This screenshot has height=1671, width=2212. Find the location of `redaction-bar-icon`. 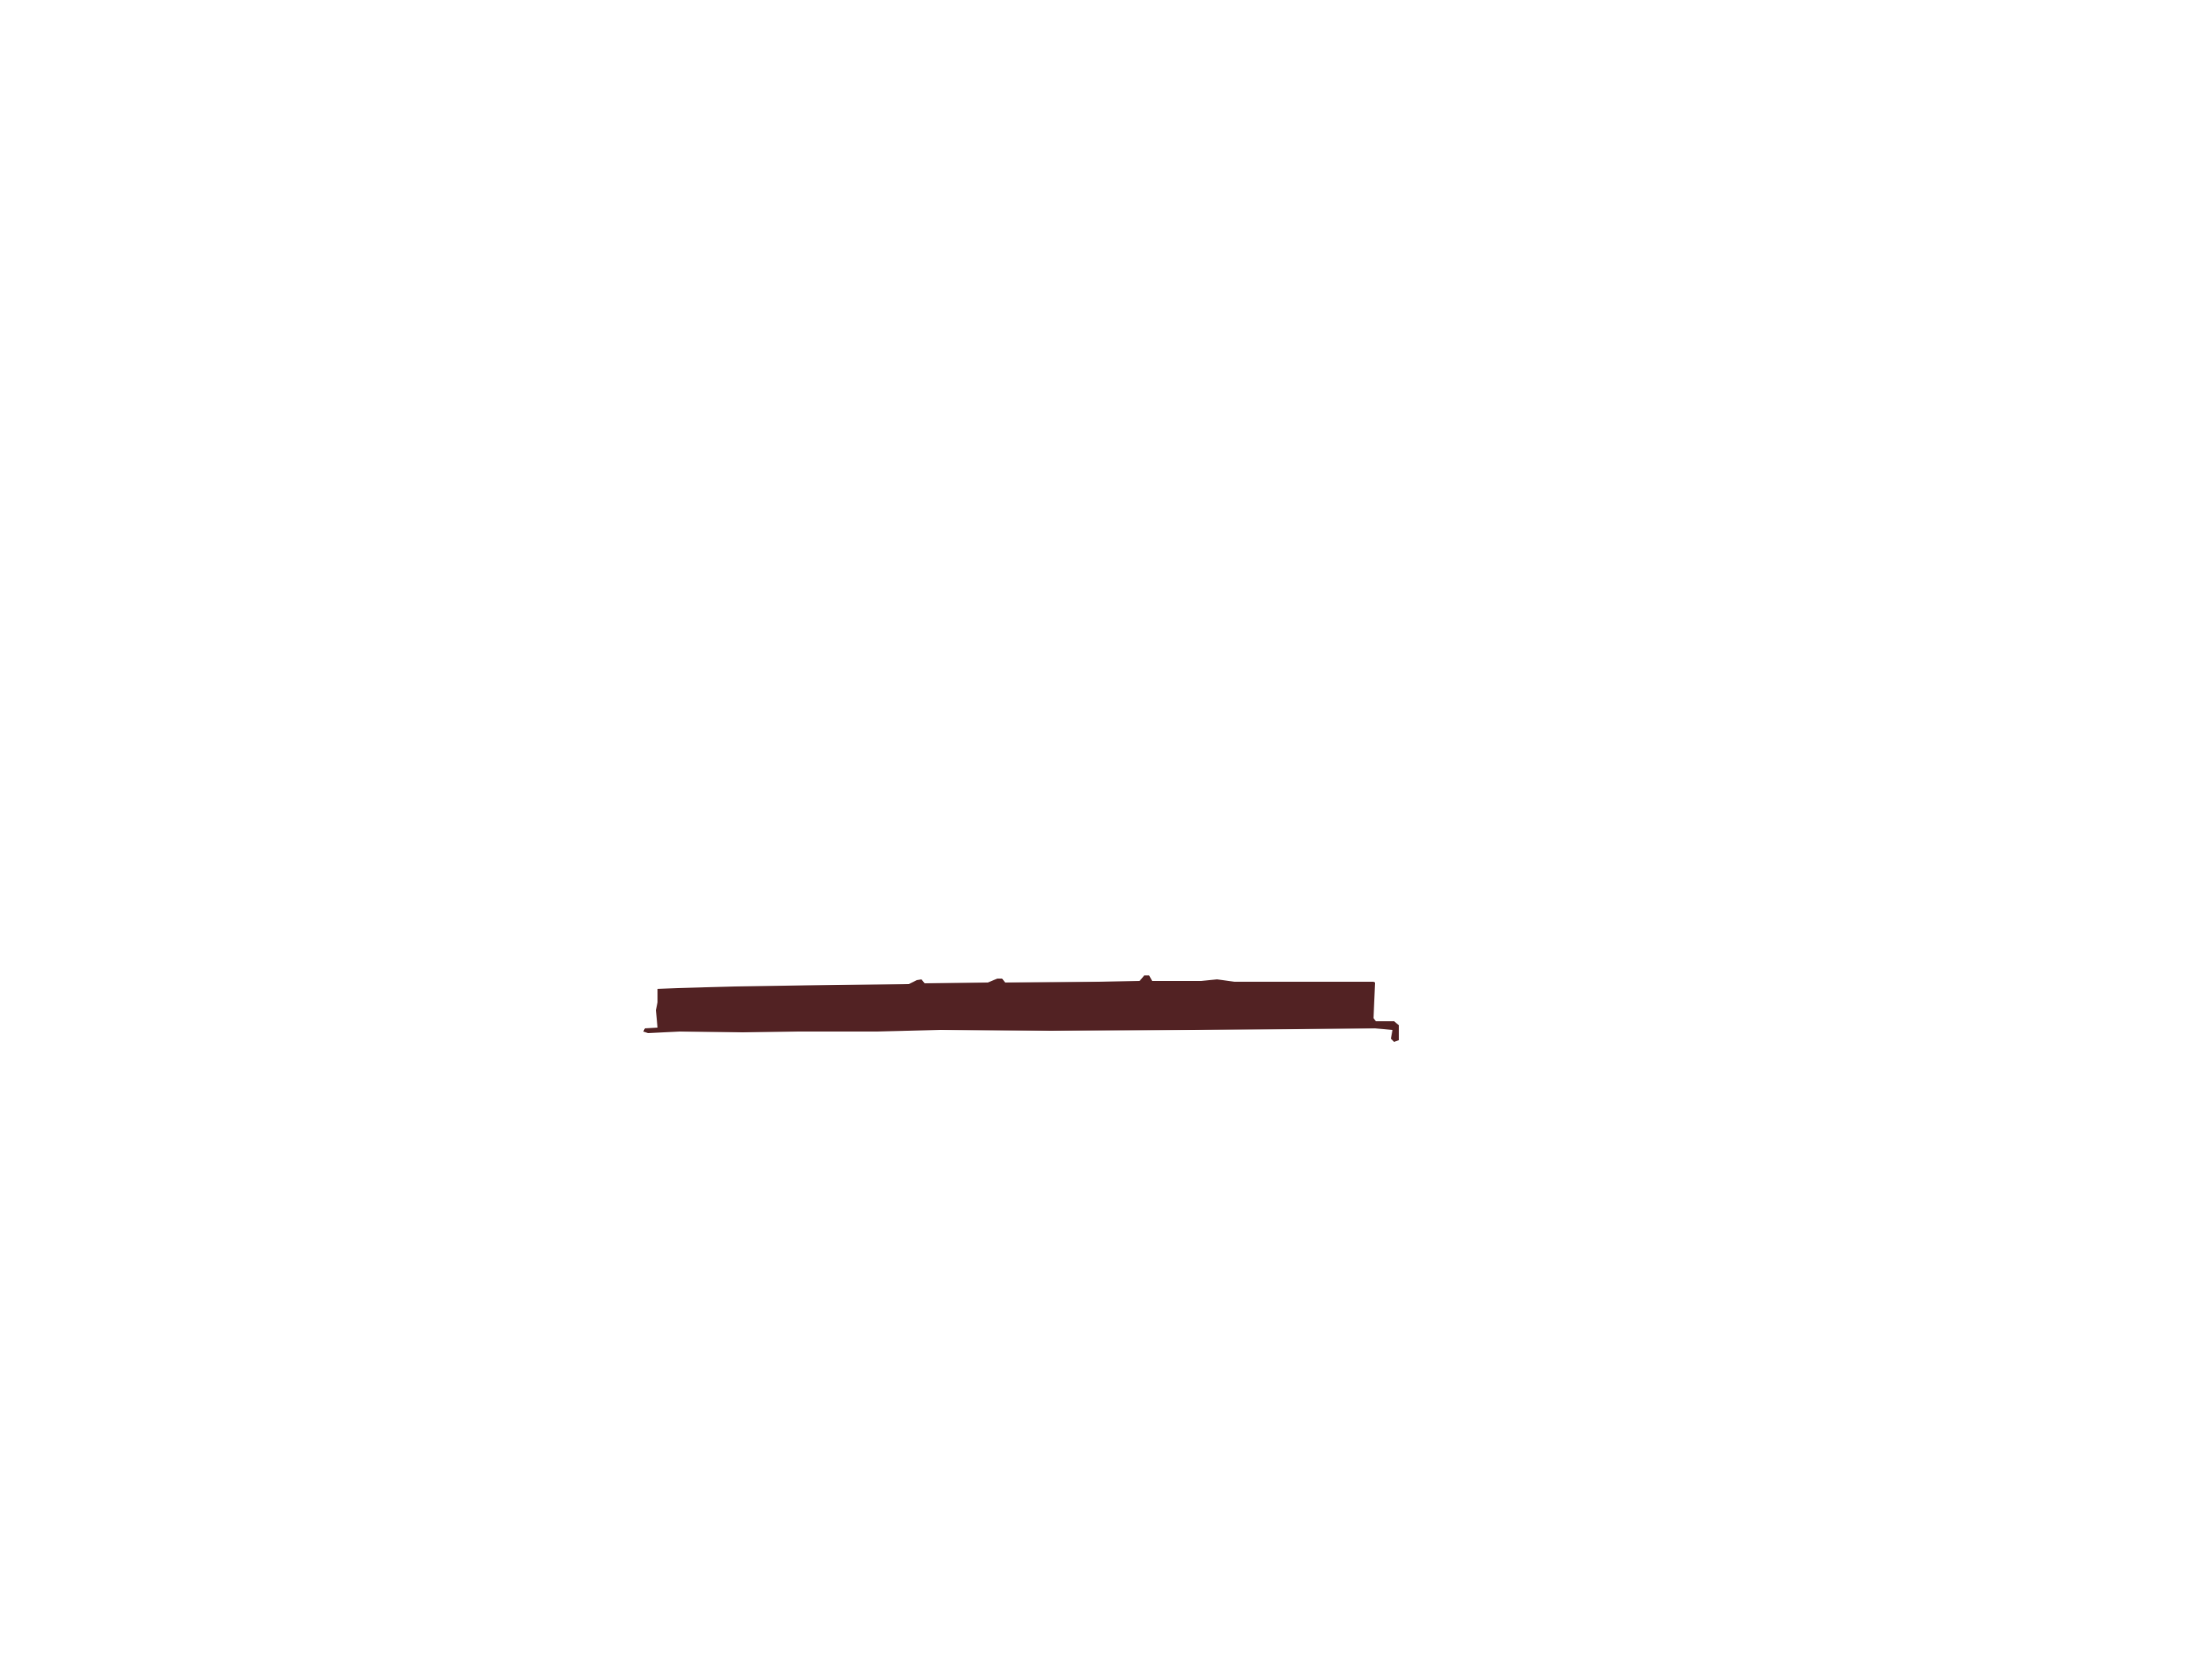

redaction-bar-icon is located at coordinates (1027, 1013).